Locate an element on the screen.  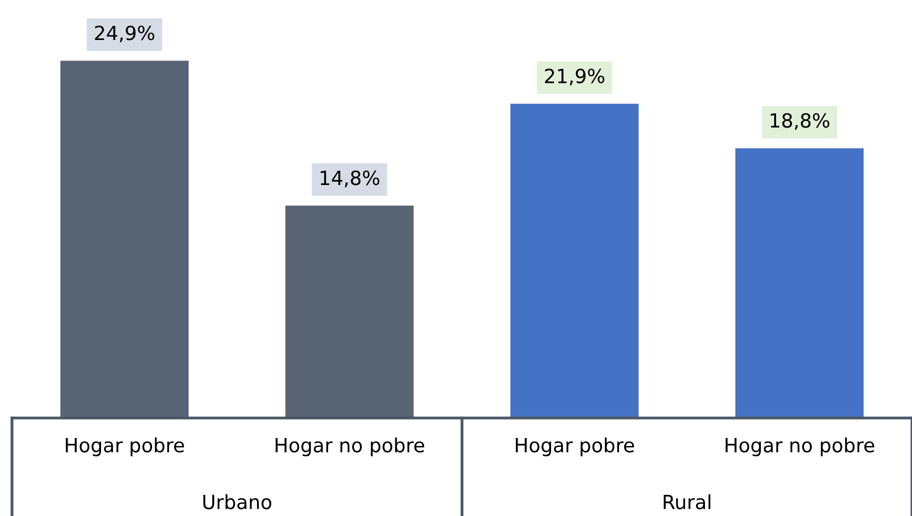
data-label: 24,9% is located at coordinates (124, 34).